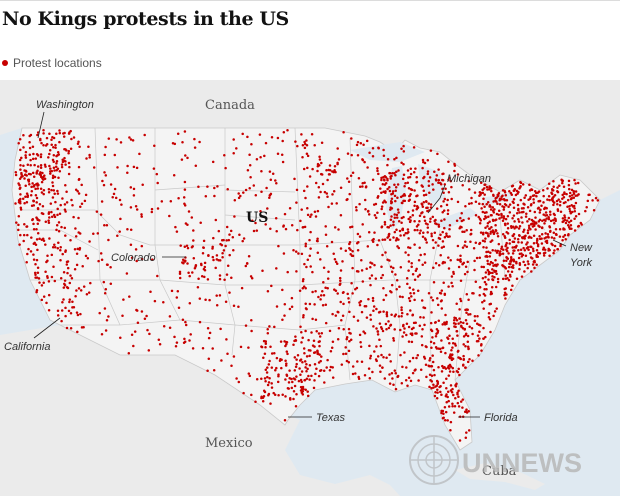 The image size is (620, 496). I want to click on mexico-label: Mexico, so click(229, 443).